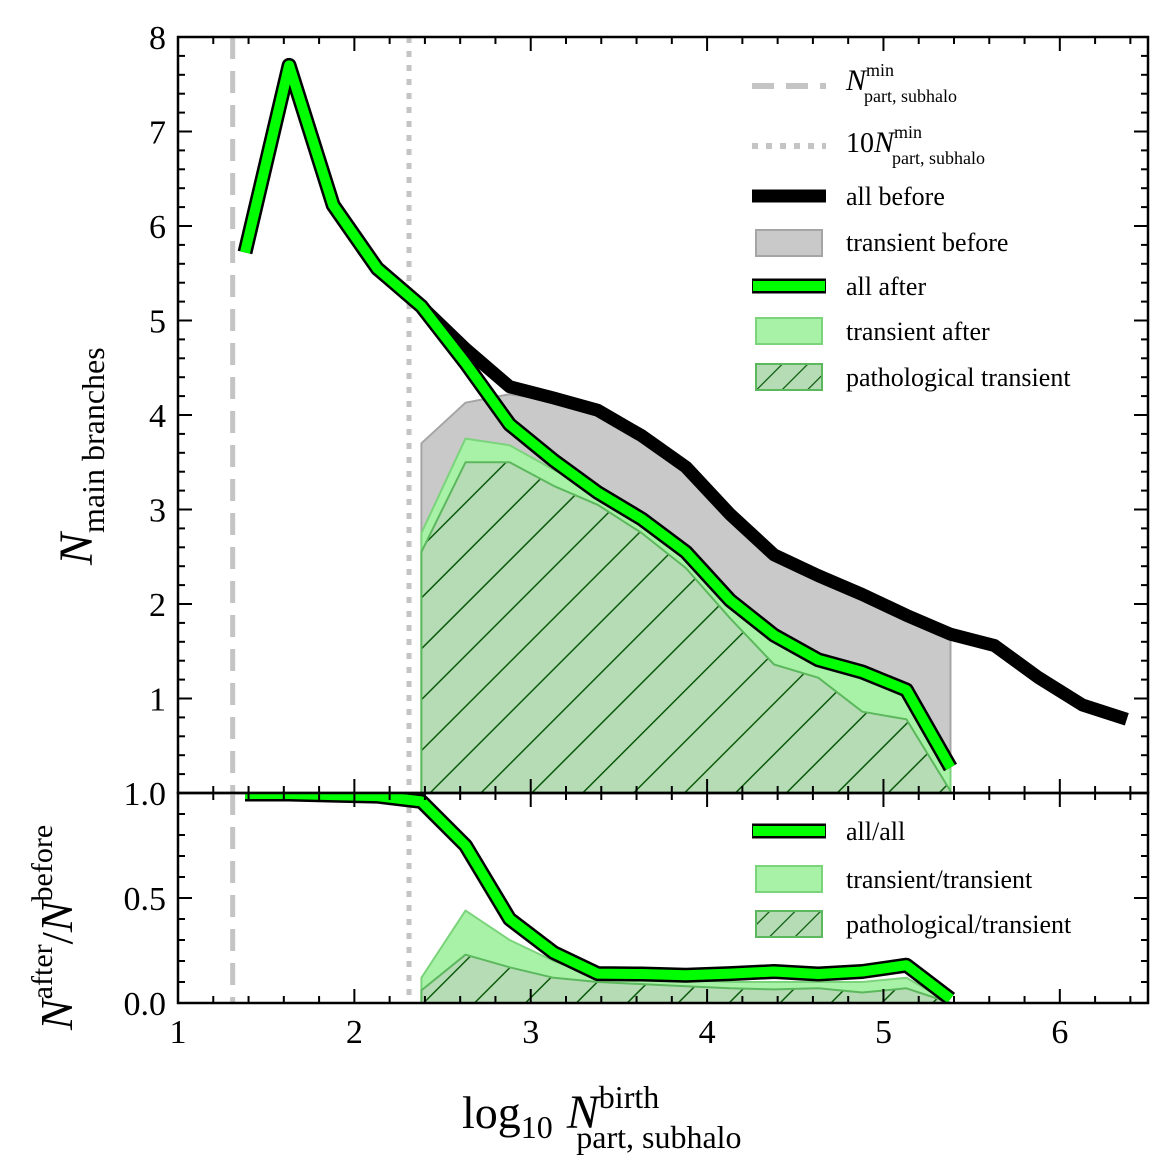 The height and width of the screenshot is (1161, 1172). I want to click on legend-label-pathological-transient: pathological transient, so click(958, 377).